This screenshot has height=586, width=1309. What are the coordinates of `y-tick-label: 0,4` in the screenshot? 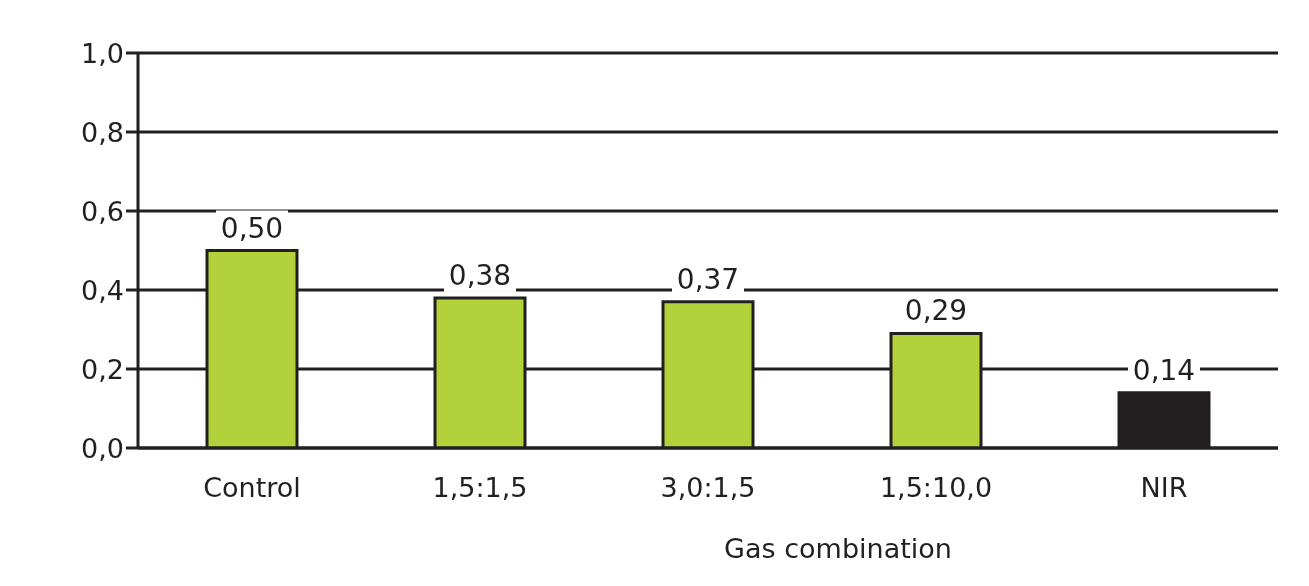 It's located at (102, 290).